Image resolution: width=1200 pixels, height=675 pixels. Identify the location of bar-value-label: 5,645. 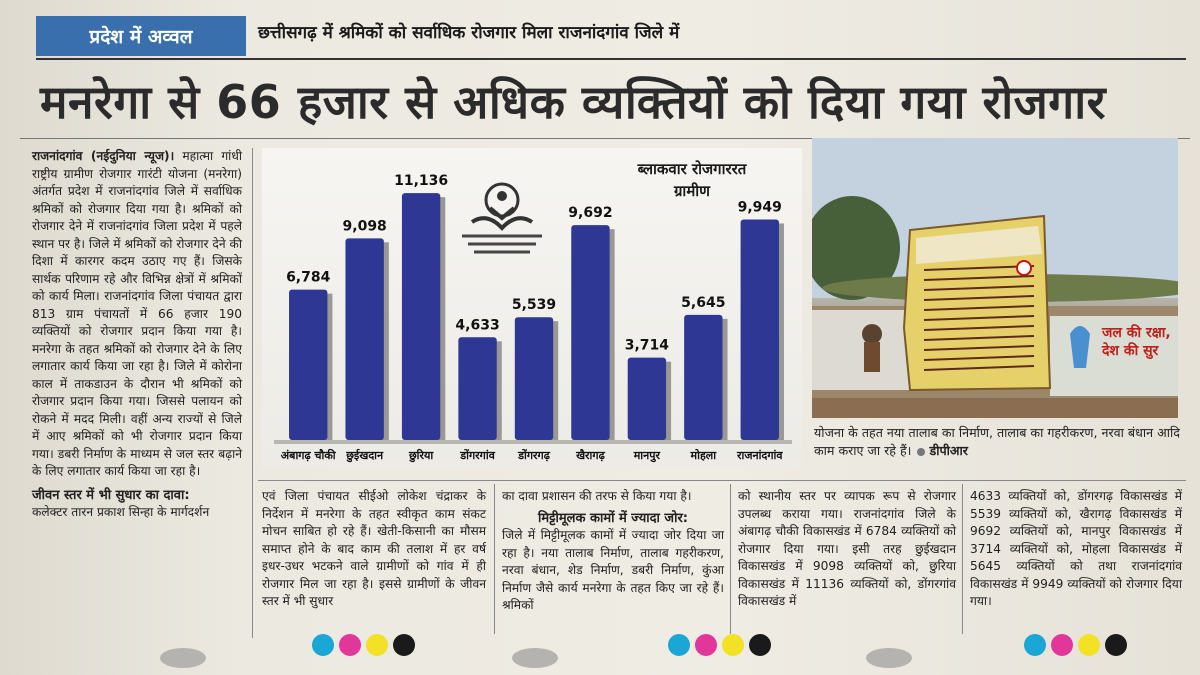
(703, 303).